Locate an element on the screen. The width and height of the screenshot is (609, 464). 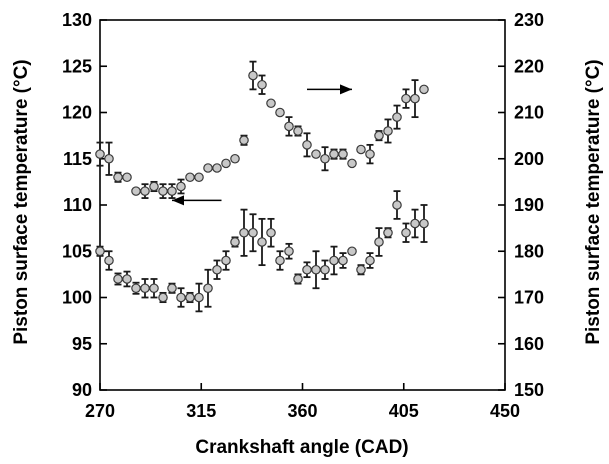
right-tick-label: 200 is located at coordinates (529, 159).